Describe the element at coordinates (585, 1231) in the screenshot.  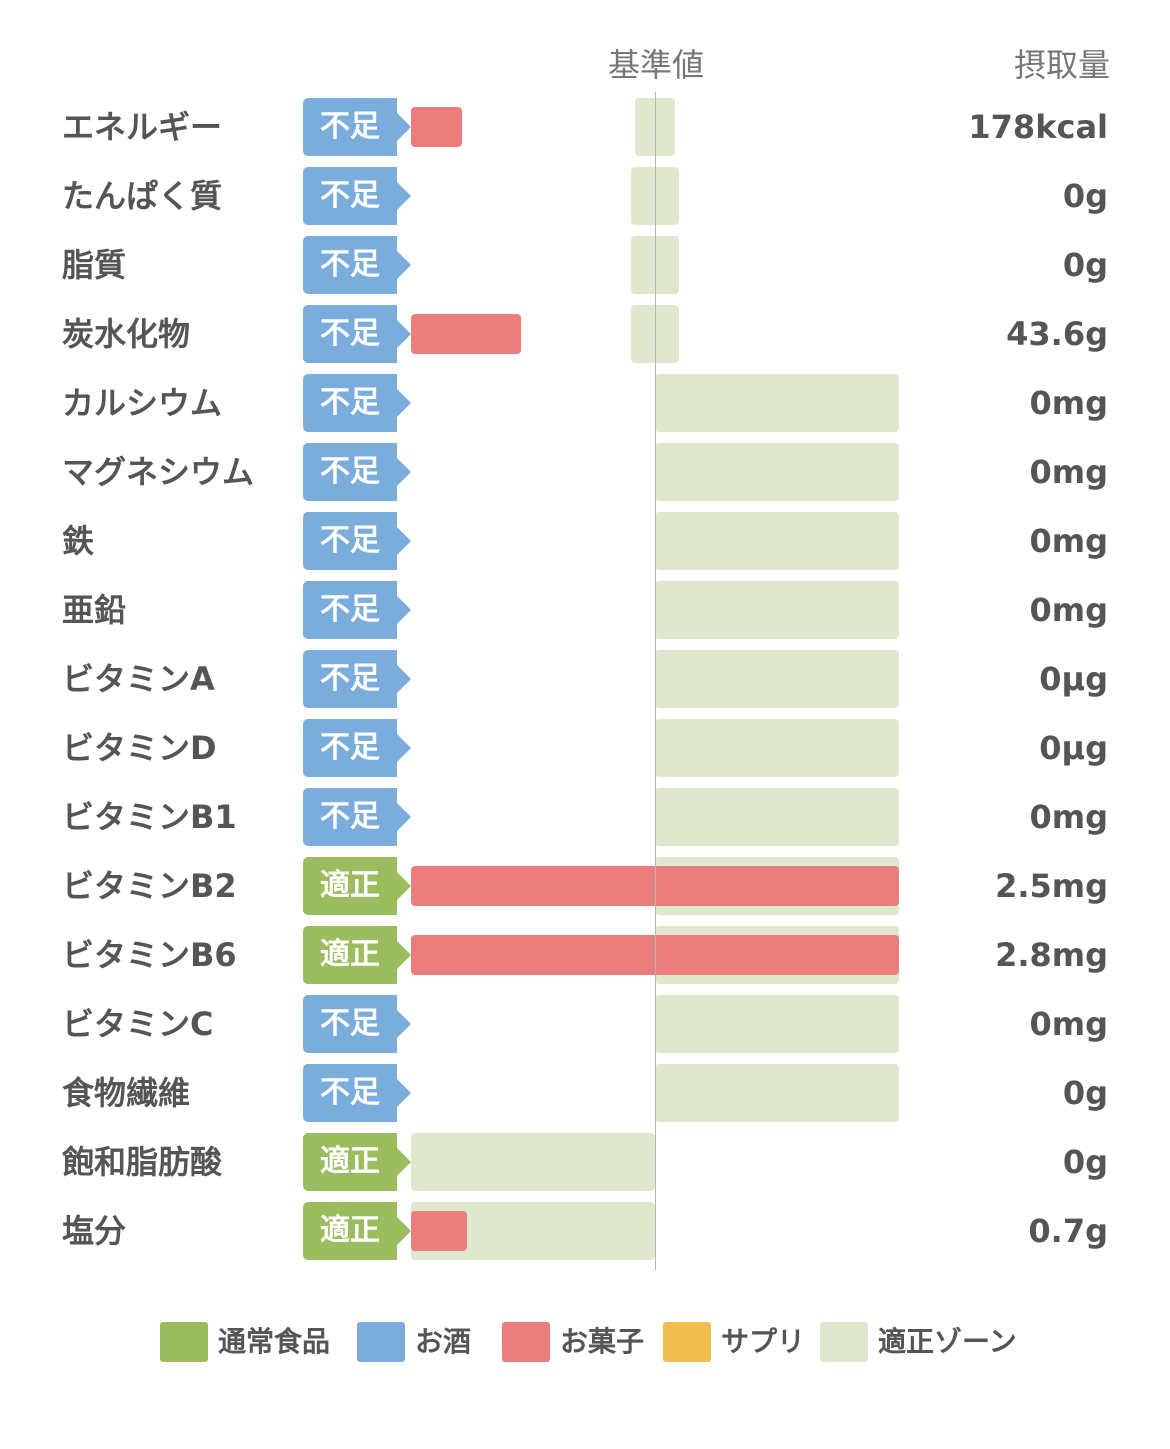
I see `nutrient-row: 塩分 適正 0.7g` at that location.